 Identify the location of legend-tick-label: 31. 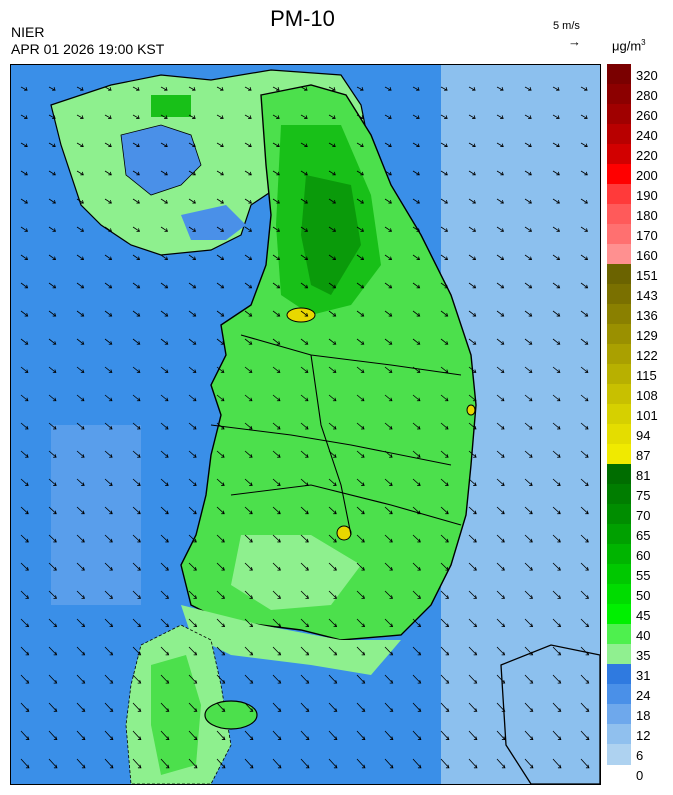
(643, 675).